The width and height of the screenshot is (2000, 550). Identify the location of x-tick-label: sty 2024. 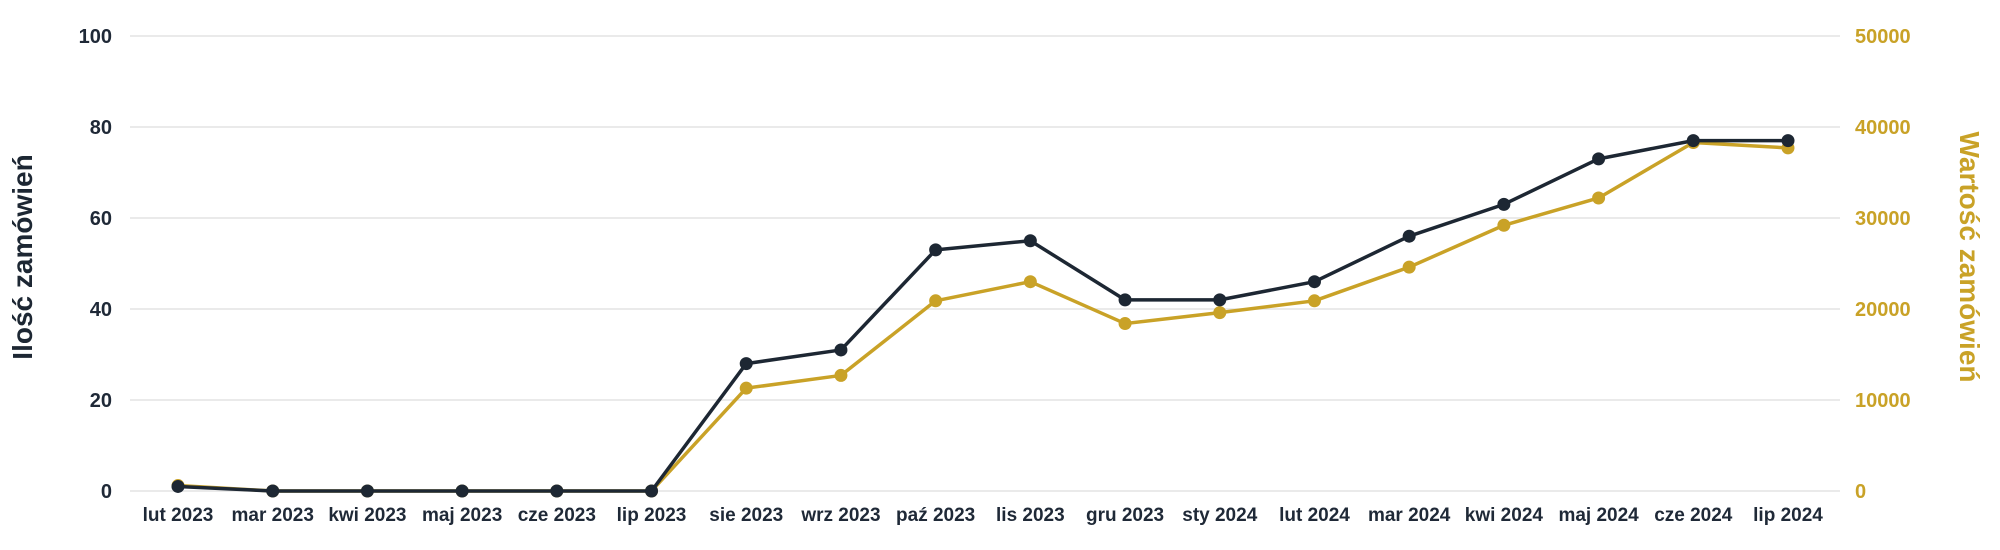
(1219, 515).